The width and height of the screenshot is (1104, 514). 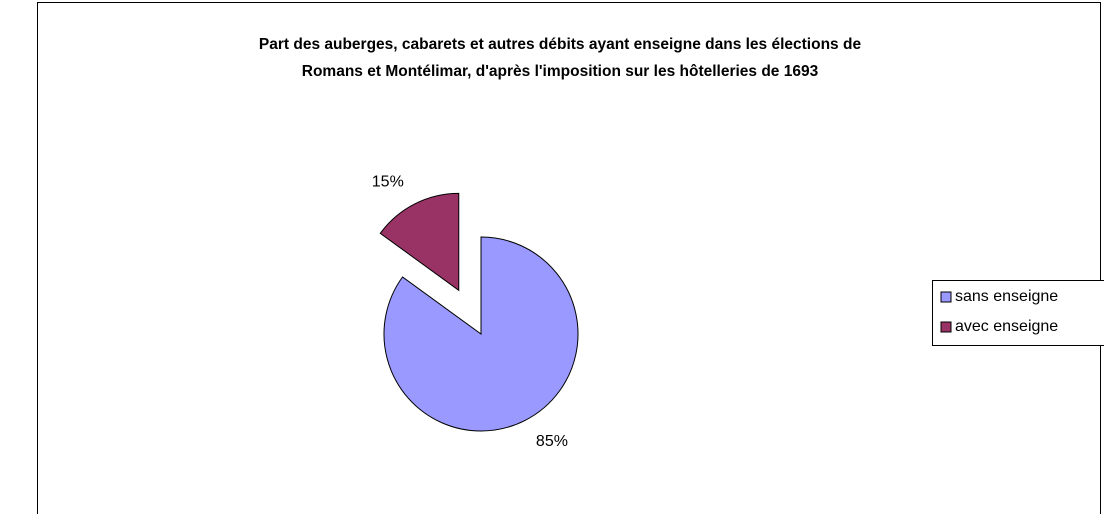 I want to click on legend-label: avec enseigne, so click(x=1006, y=326).